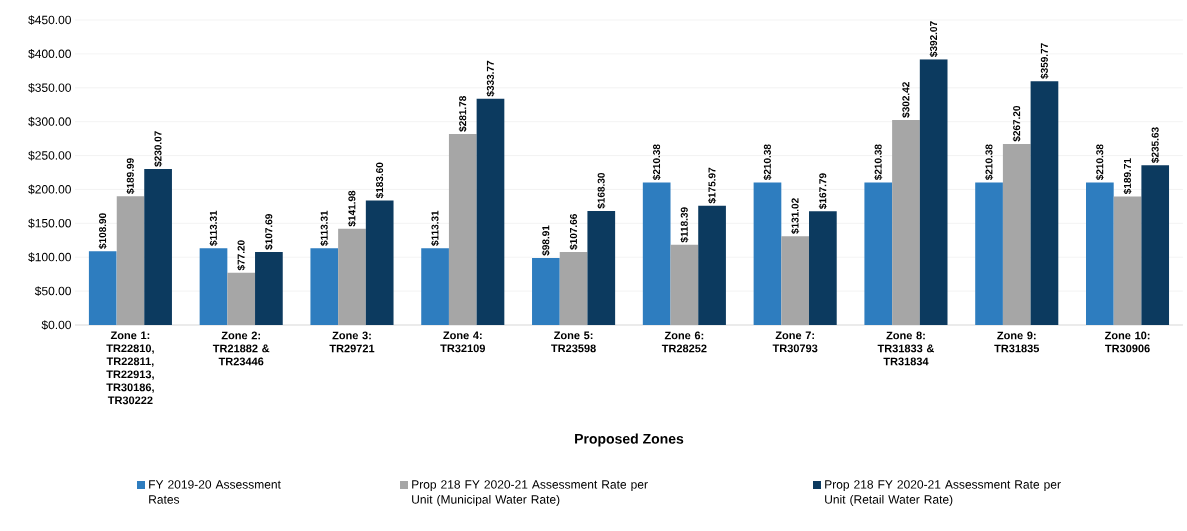  I want to click on legend-label: FY 2019-20 Assessment Rates, so click(215, 492).